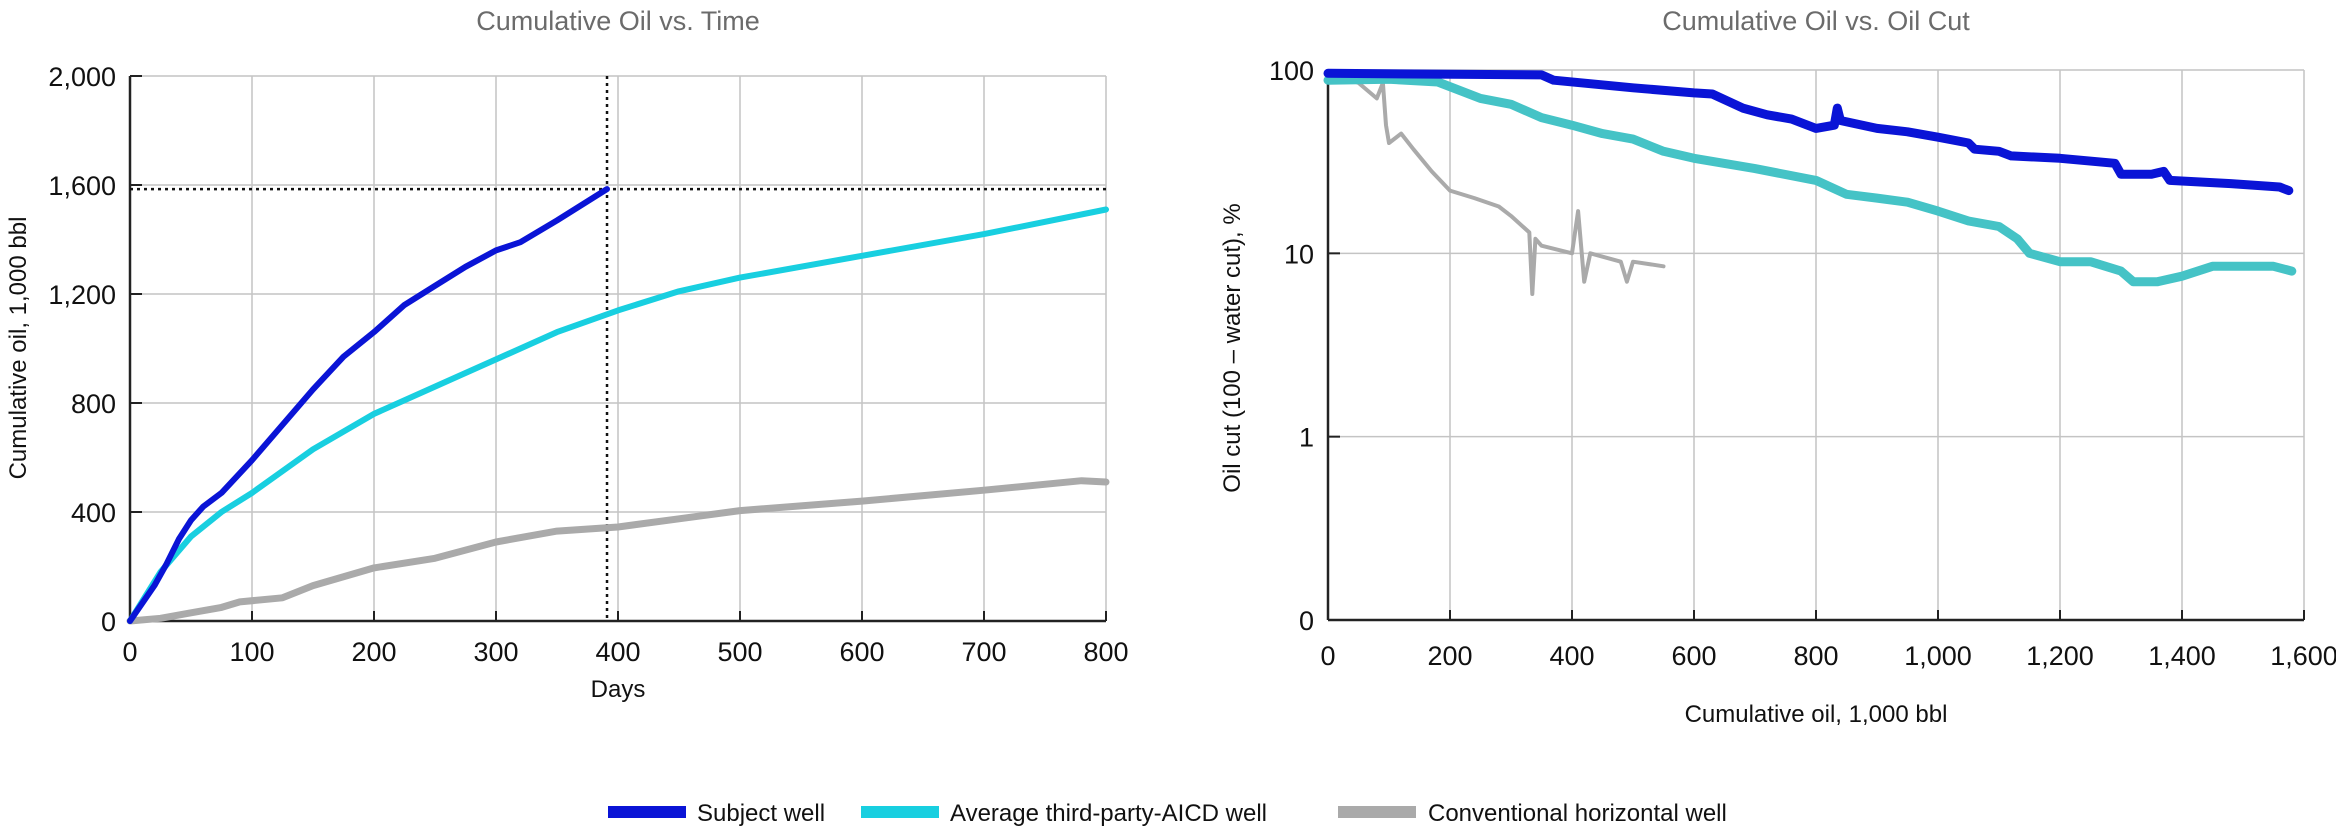 This screenshot has height=828, width=2336. I want to click on x-axis-label: Days, so click(618, 689).